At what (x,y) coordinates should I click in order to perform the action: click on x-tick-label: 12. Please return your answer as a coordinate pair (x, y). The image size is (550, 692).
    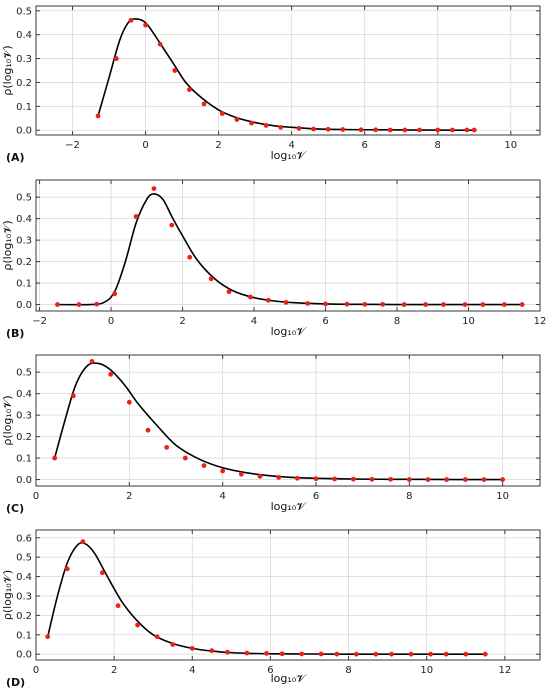
    Looking at the image, I should click on (540, 321).